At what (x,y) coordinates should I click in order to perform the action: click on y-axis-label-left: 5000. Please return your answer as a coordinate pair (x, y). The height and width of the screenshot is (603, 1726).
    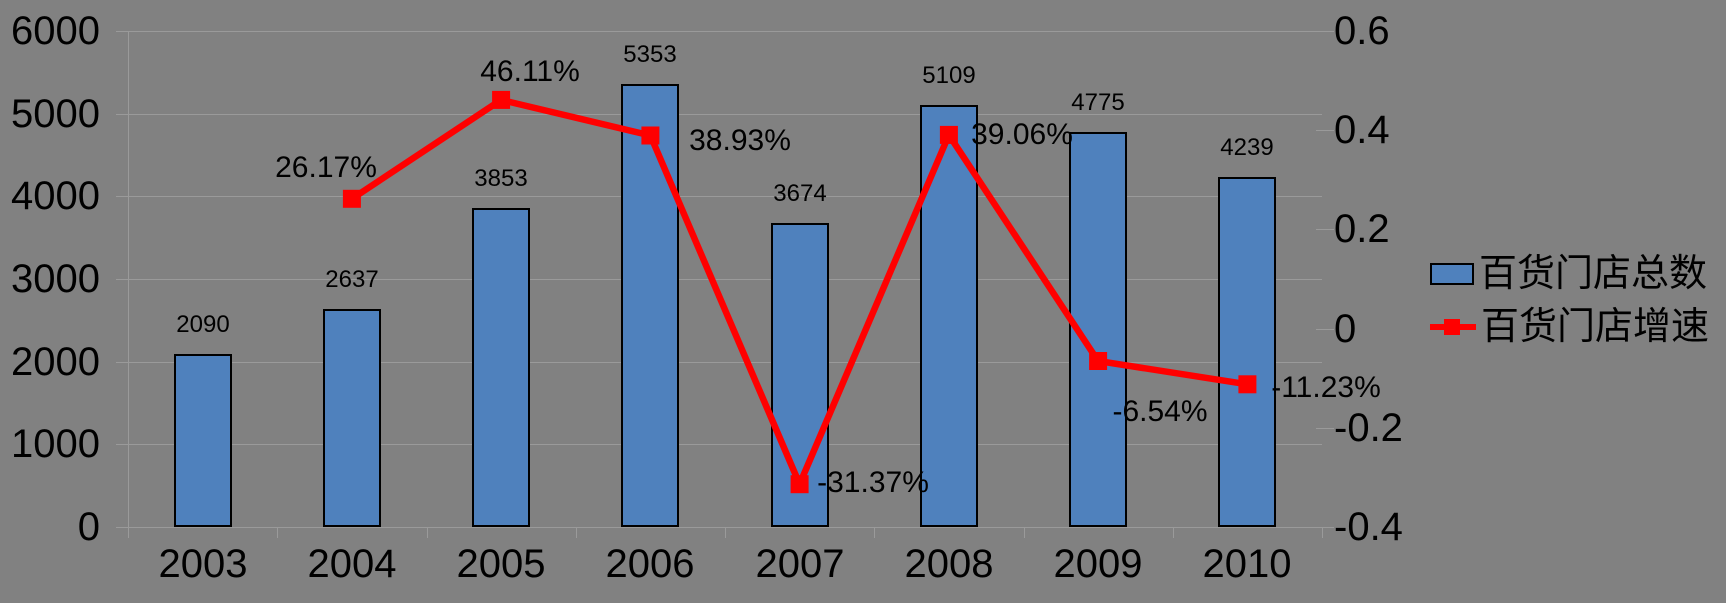
    Looking at the image, I should click on (55, 114).